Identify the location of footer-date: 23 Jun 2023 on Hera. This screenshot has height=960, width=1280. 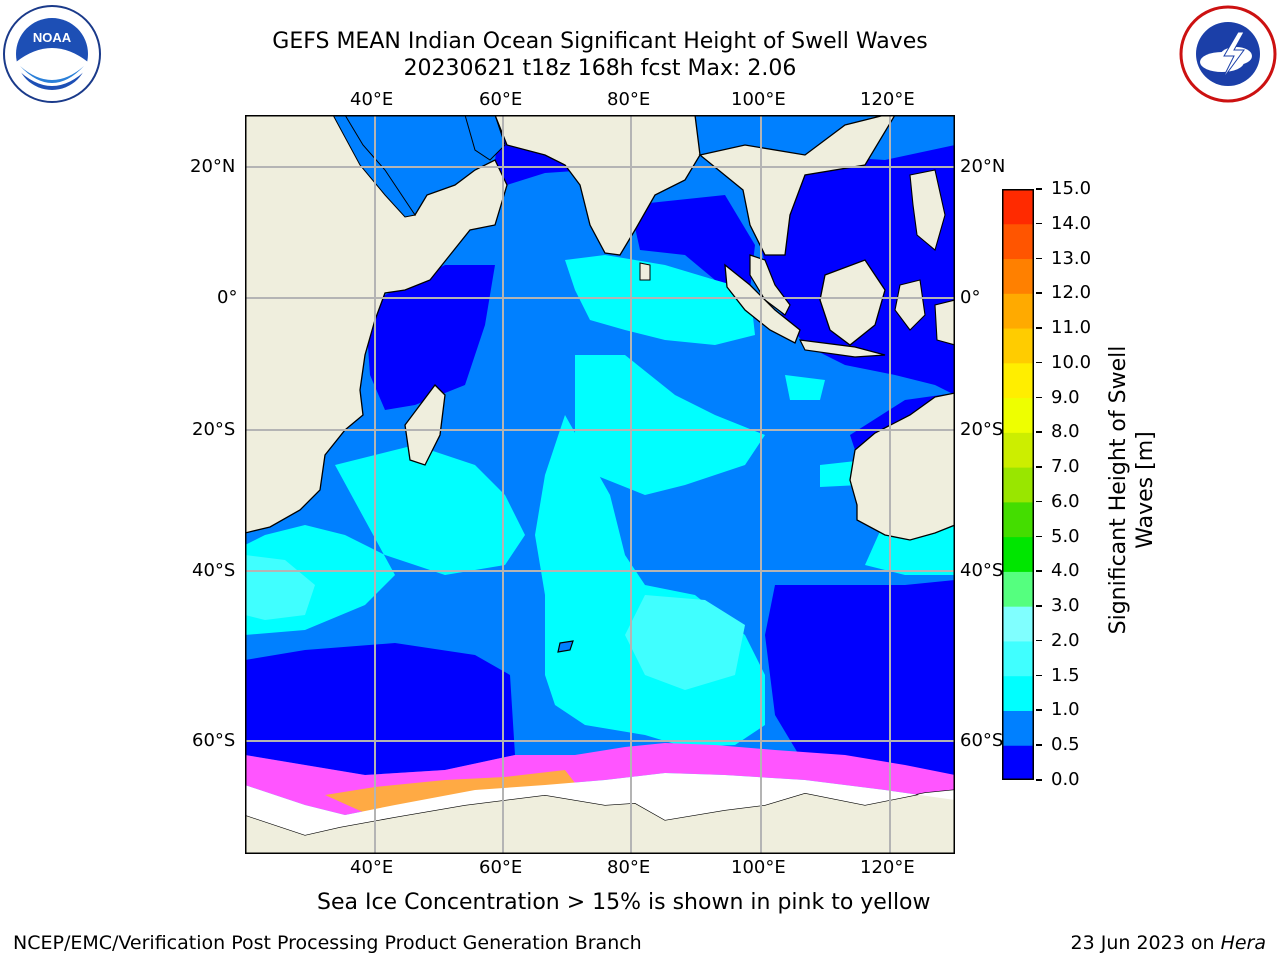
(1168, 943).